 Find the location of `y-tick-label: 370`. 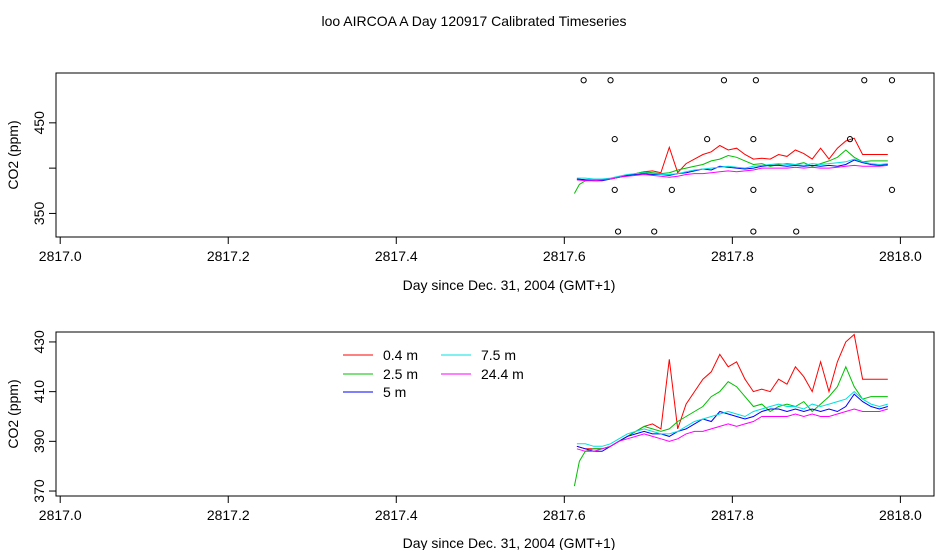

y-tick-label: 370 is located at coordinates (39, 491).